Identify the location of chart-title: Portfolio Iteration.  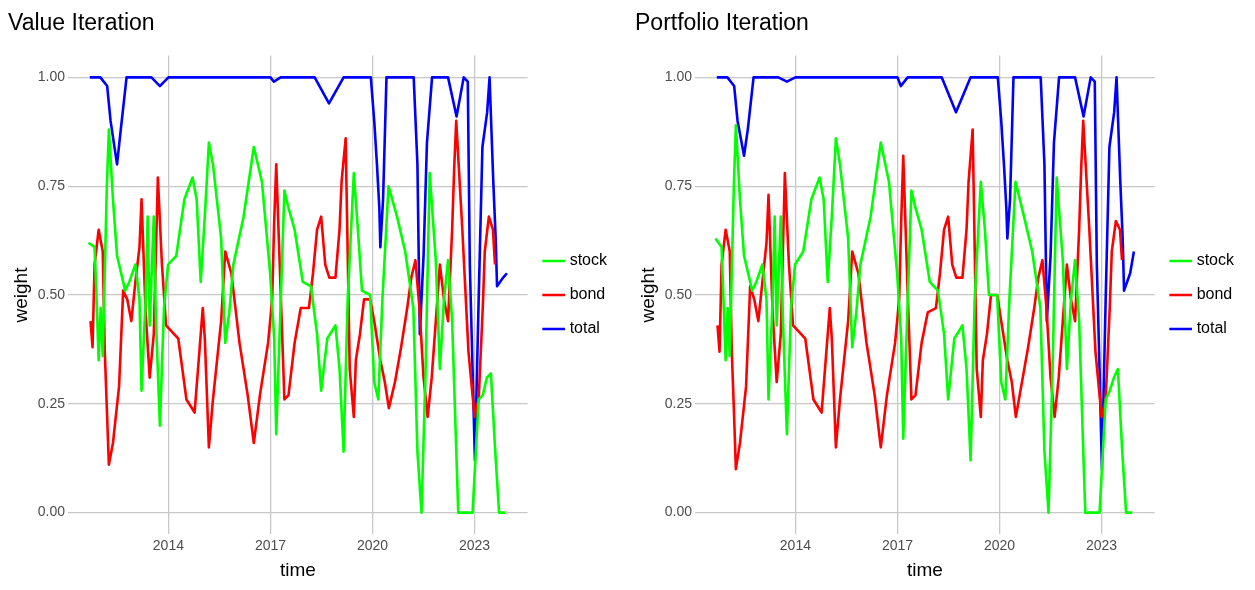
(722, 22).